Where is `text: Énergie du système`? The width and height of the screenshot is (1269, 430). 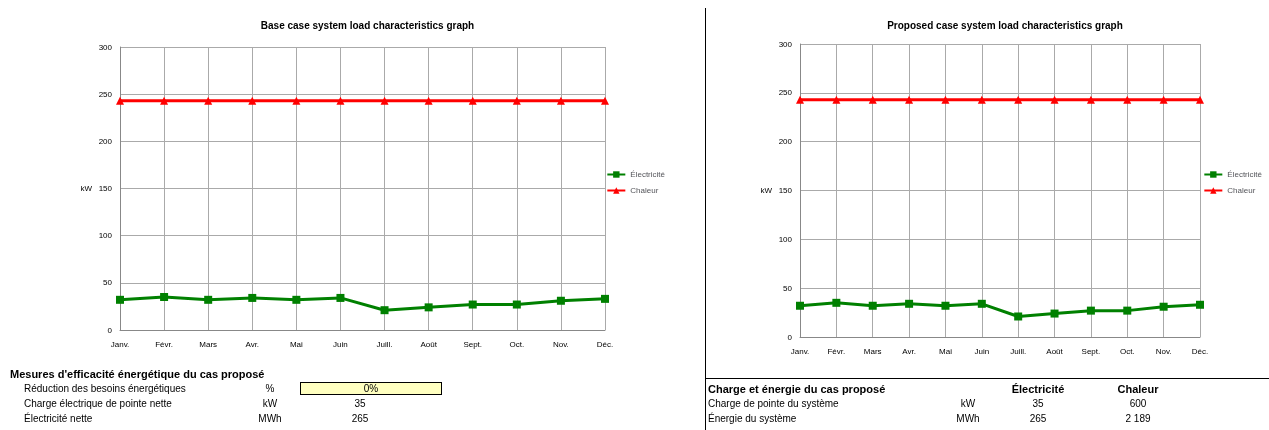 text: Énergie du système is located at coordinates (753, 418).